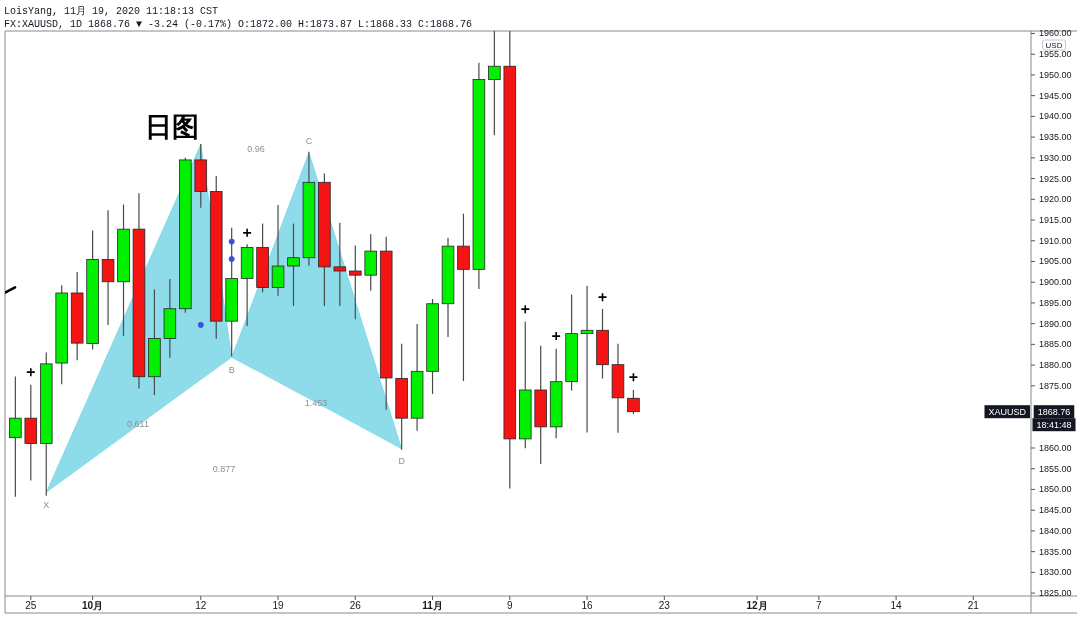 The width and height of the screenshot is (1080, 641). What do you see at coordinates (1055, 74) in the screenshot?
I see `tick-label: 1950.00` at bounding box center [1055, 74].